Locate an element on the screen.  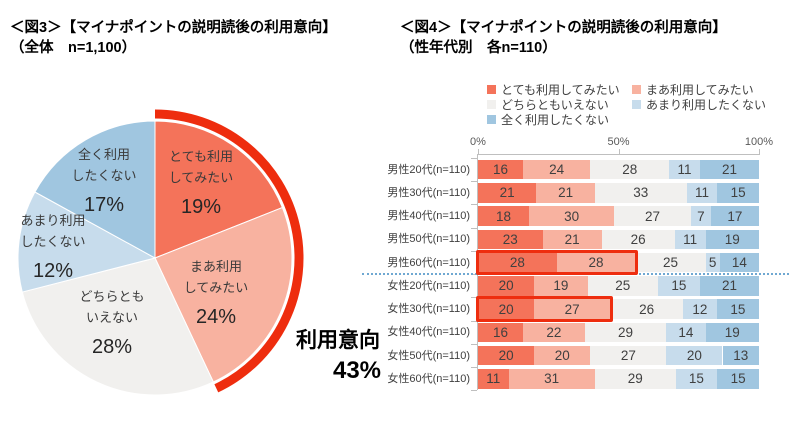
bar-segment: 19 is located at coordinates (732, 239).